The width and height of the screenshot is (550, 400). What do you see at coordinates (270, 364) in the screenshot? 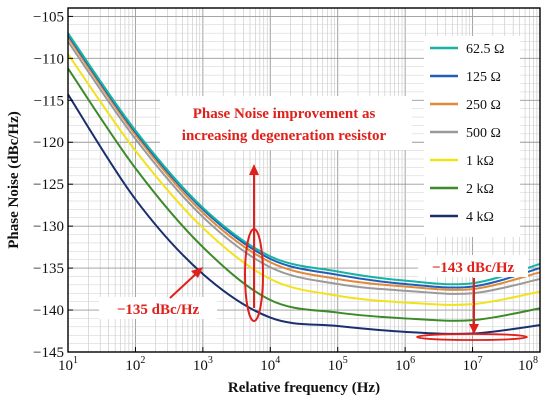
I see `x-tick-label: 10⁴` at bounding box center [270, 364].